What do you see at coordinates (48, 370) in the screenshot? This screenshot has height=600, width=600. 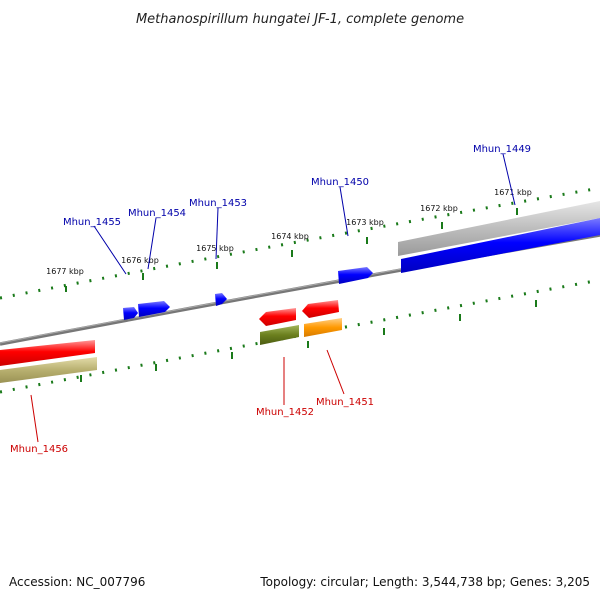 I see `olive-feature-left` at bounding box center [48, 370].